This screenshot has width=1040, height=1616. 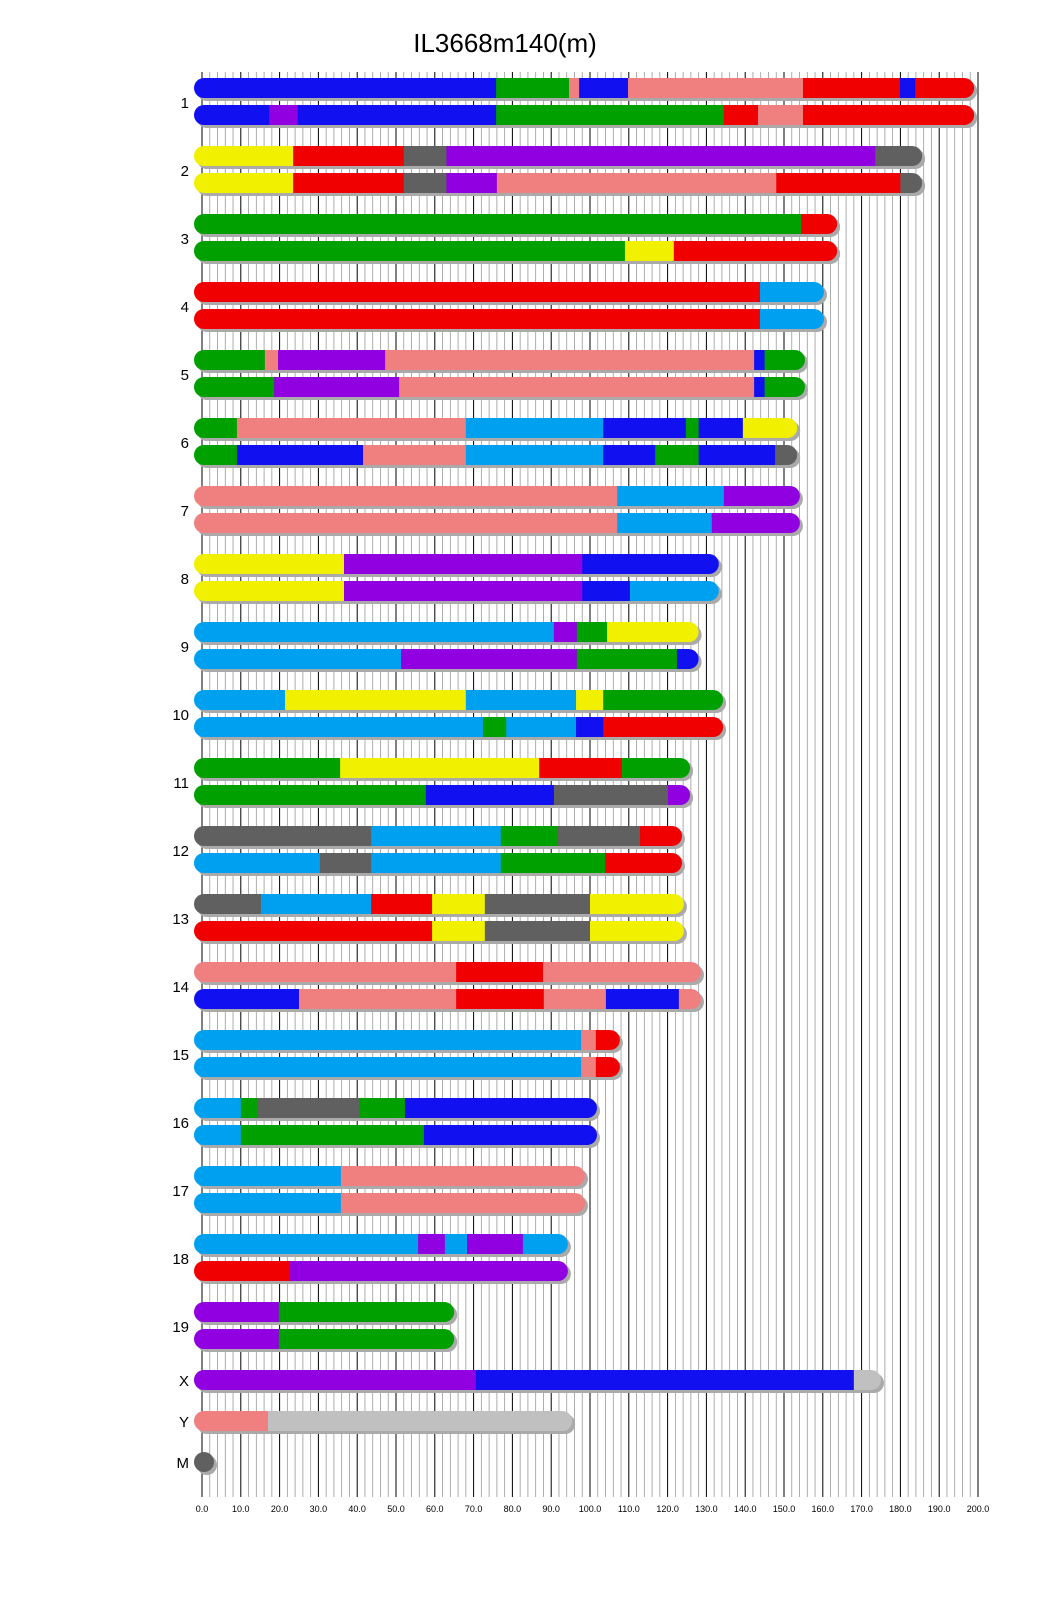 What do you see at coordinates (184, 1381) in the screenshot?
I see `chromosome-label: X` at bounding box center [184, 1381].